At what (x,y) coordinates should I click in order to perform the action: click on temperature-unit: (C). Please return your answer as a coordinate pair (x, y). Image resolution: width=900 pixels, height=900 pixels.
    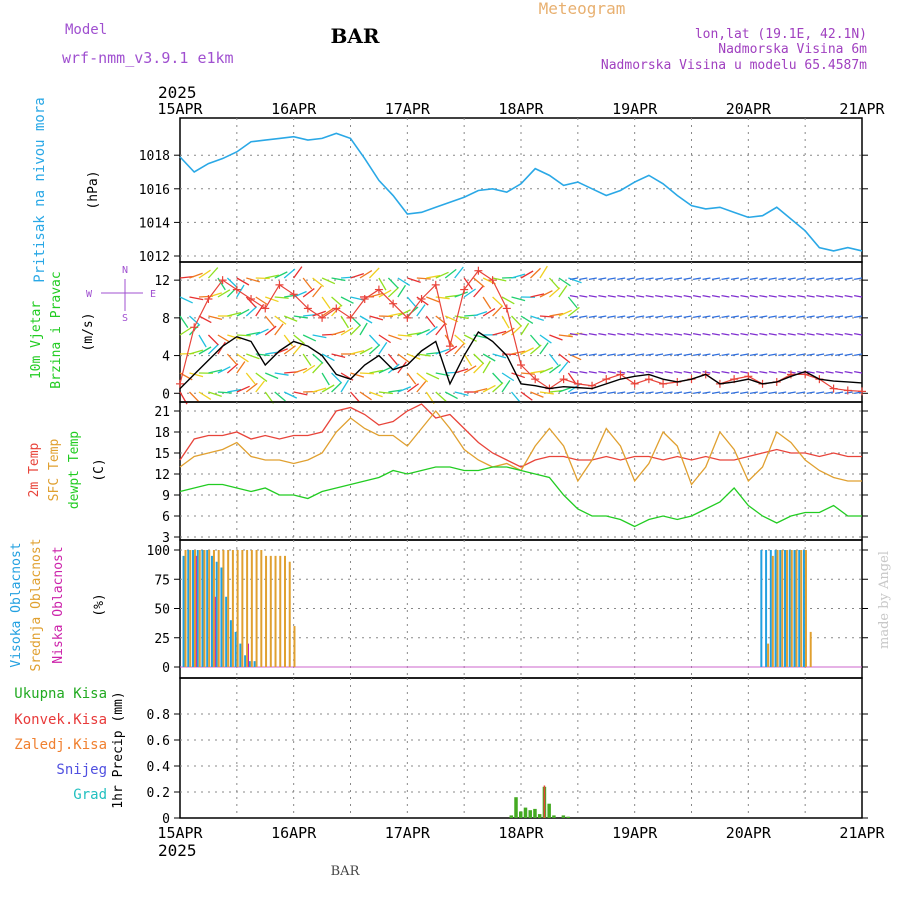
    Looking at the image, I should click on (99, 469).